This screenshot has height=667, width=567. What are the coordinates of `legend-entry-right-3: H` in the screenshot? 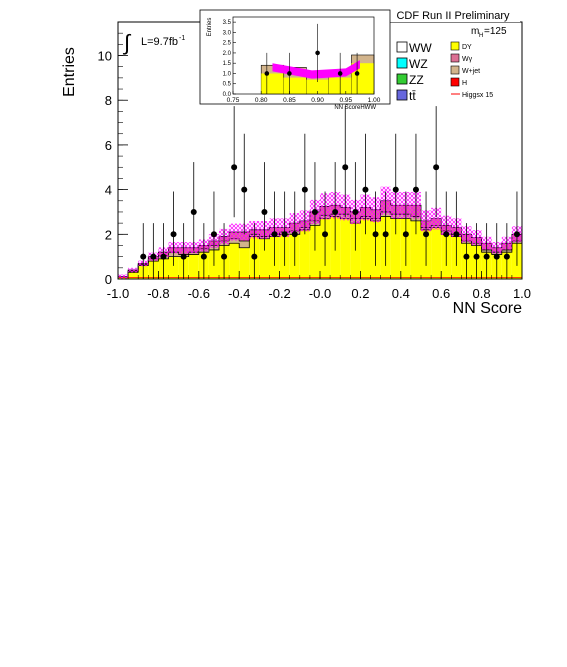 It's located at (458, 82).